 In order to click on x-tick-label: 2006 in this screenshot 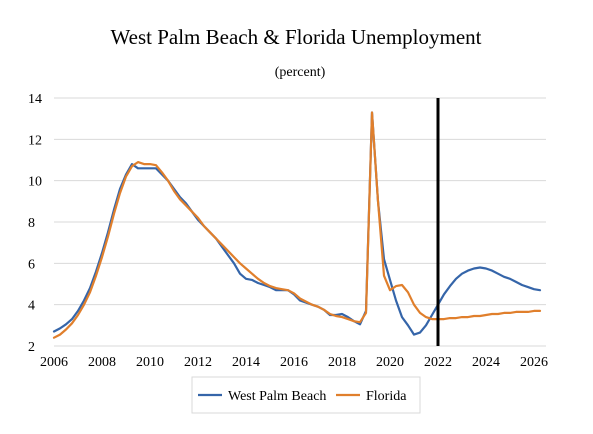, I will do `click(54, 362)`.